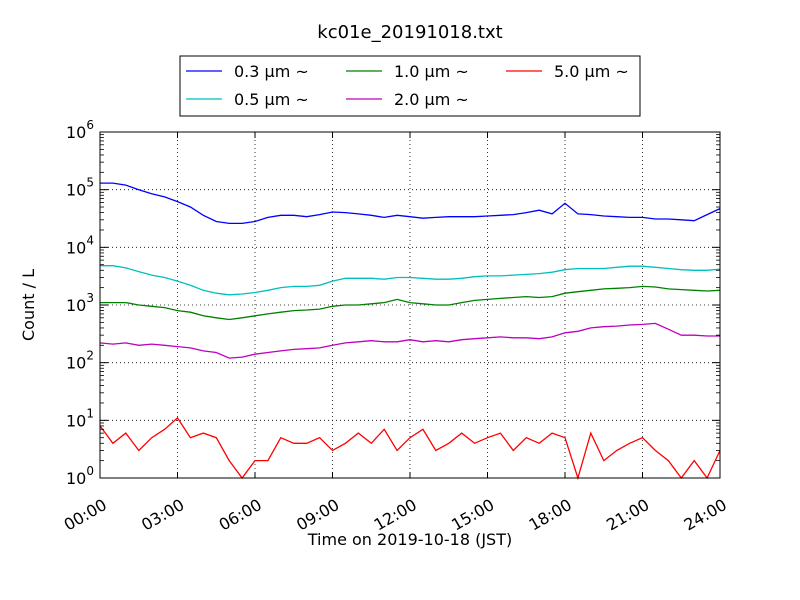 The height and width of the screenshot is (600, 800). Describe the element at coordinates (271, 71) in the screenshot. I see `legend-label: 0.3 μm ~` at that location.